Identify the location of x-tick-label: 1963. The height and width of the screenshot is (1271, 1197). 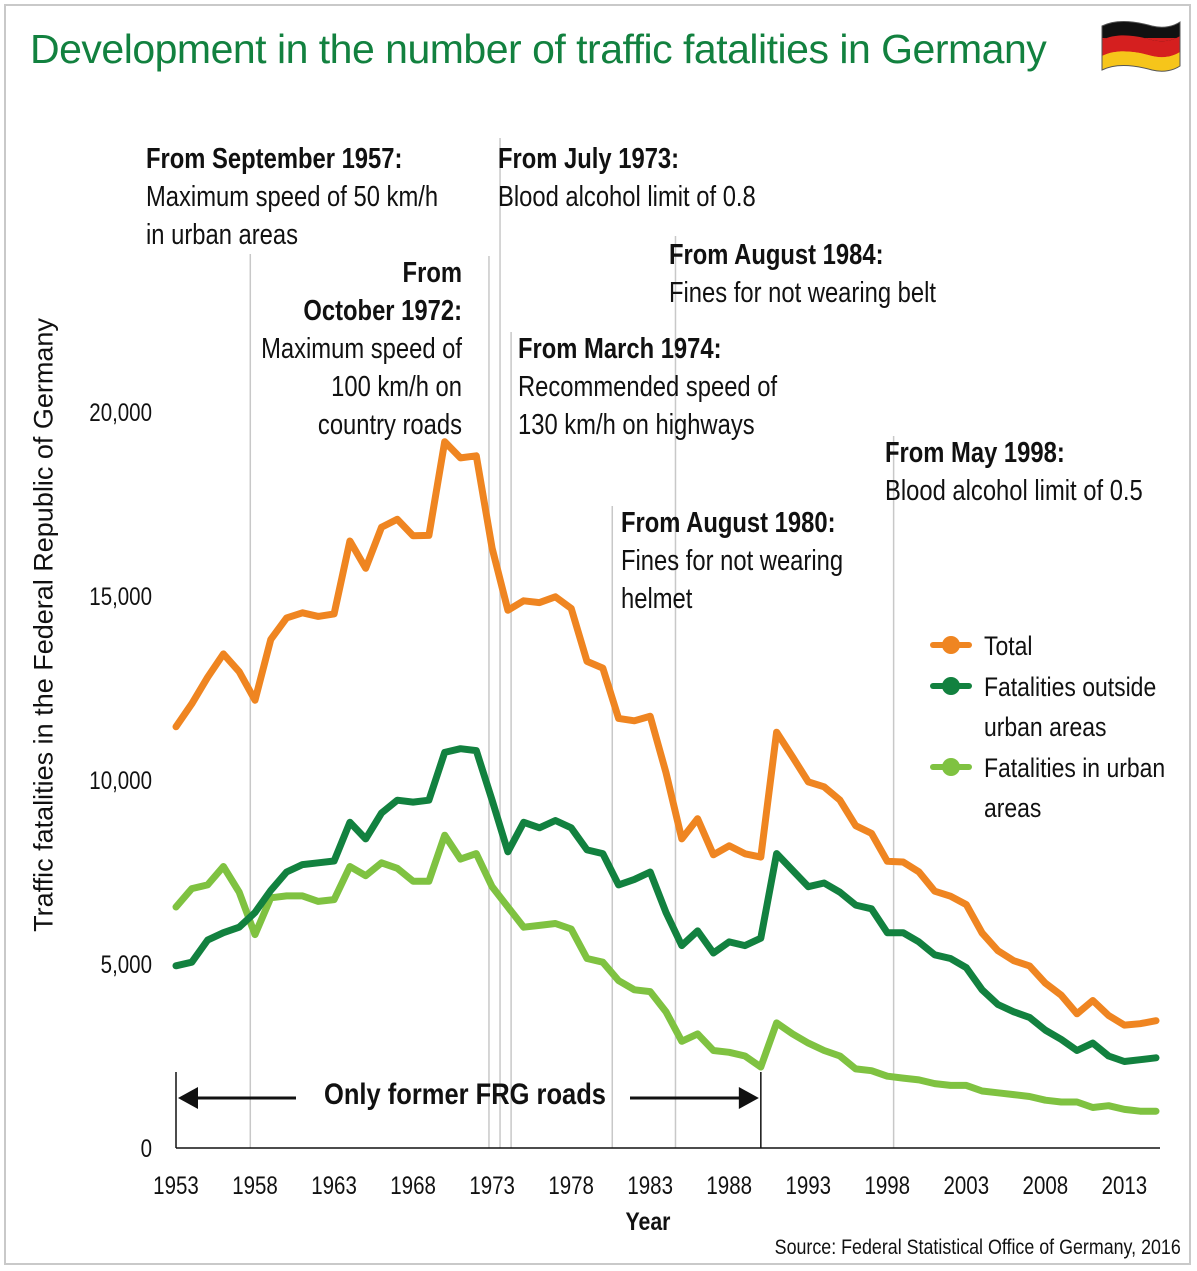
(334, 1185).